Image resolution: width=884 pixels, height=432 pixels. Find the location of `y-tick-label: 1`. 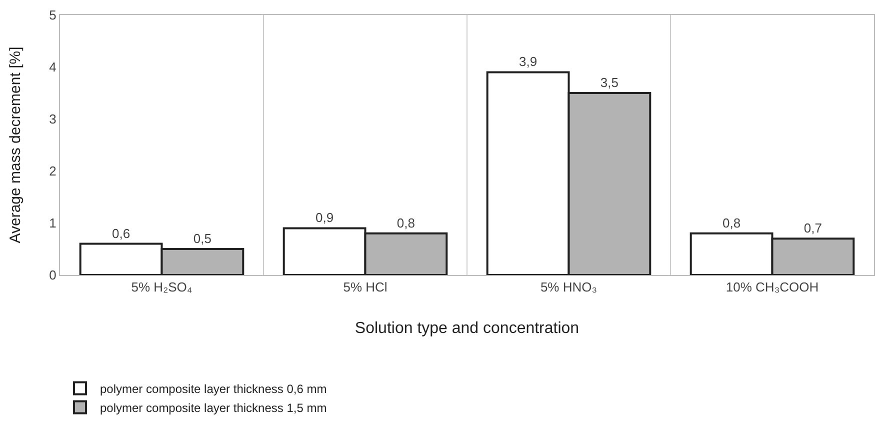

y-tick-label: 1 is located at coordinates (52, 223).